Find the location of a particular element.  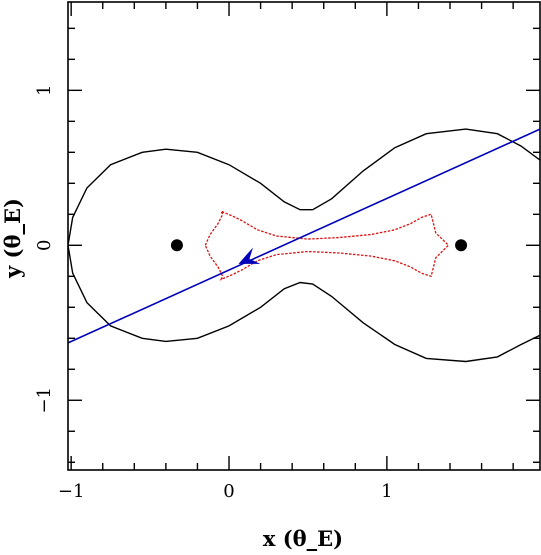

y-tick-label-1: 1 is located at coordinates (44, 90).